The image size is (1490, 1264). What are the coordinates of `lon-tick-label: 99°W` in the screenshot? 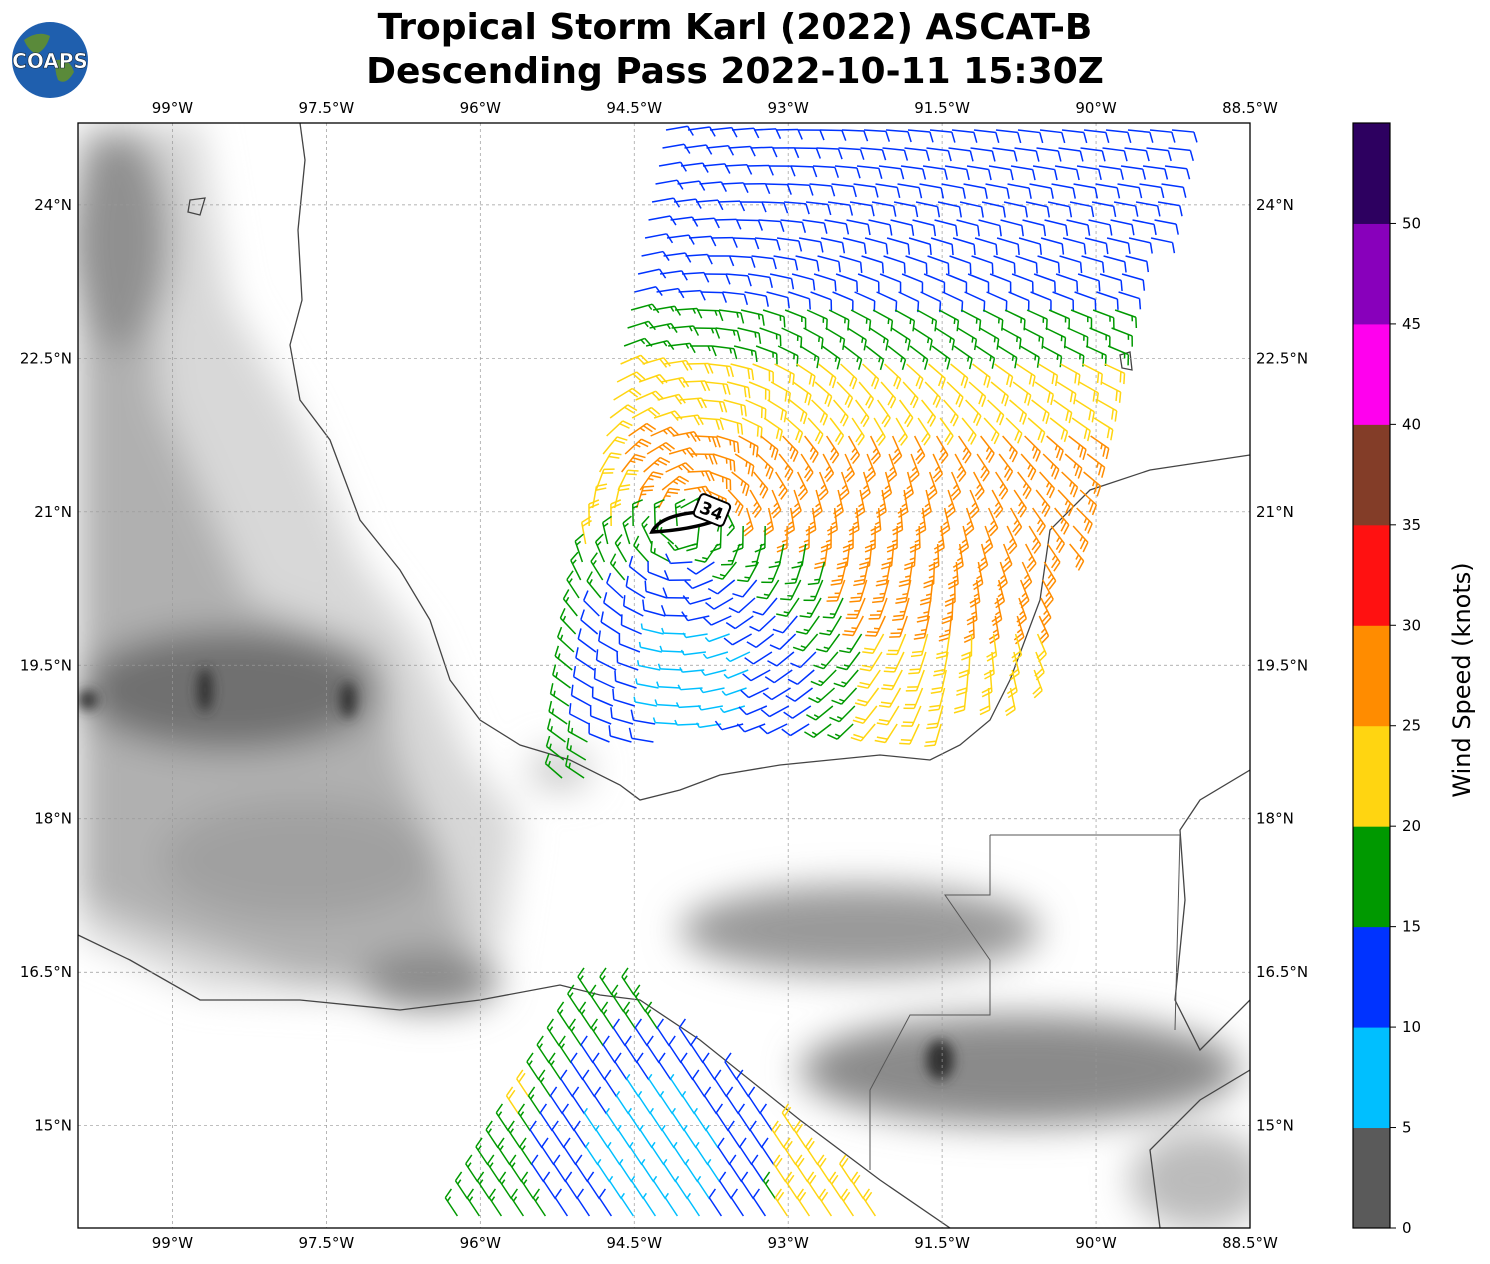 It's located at (173, 1243).